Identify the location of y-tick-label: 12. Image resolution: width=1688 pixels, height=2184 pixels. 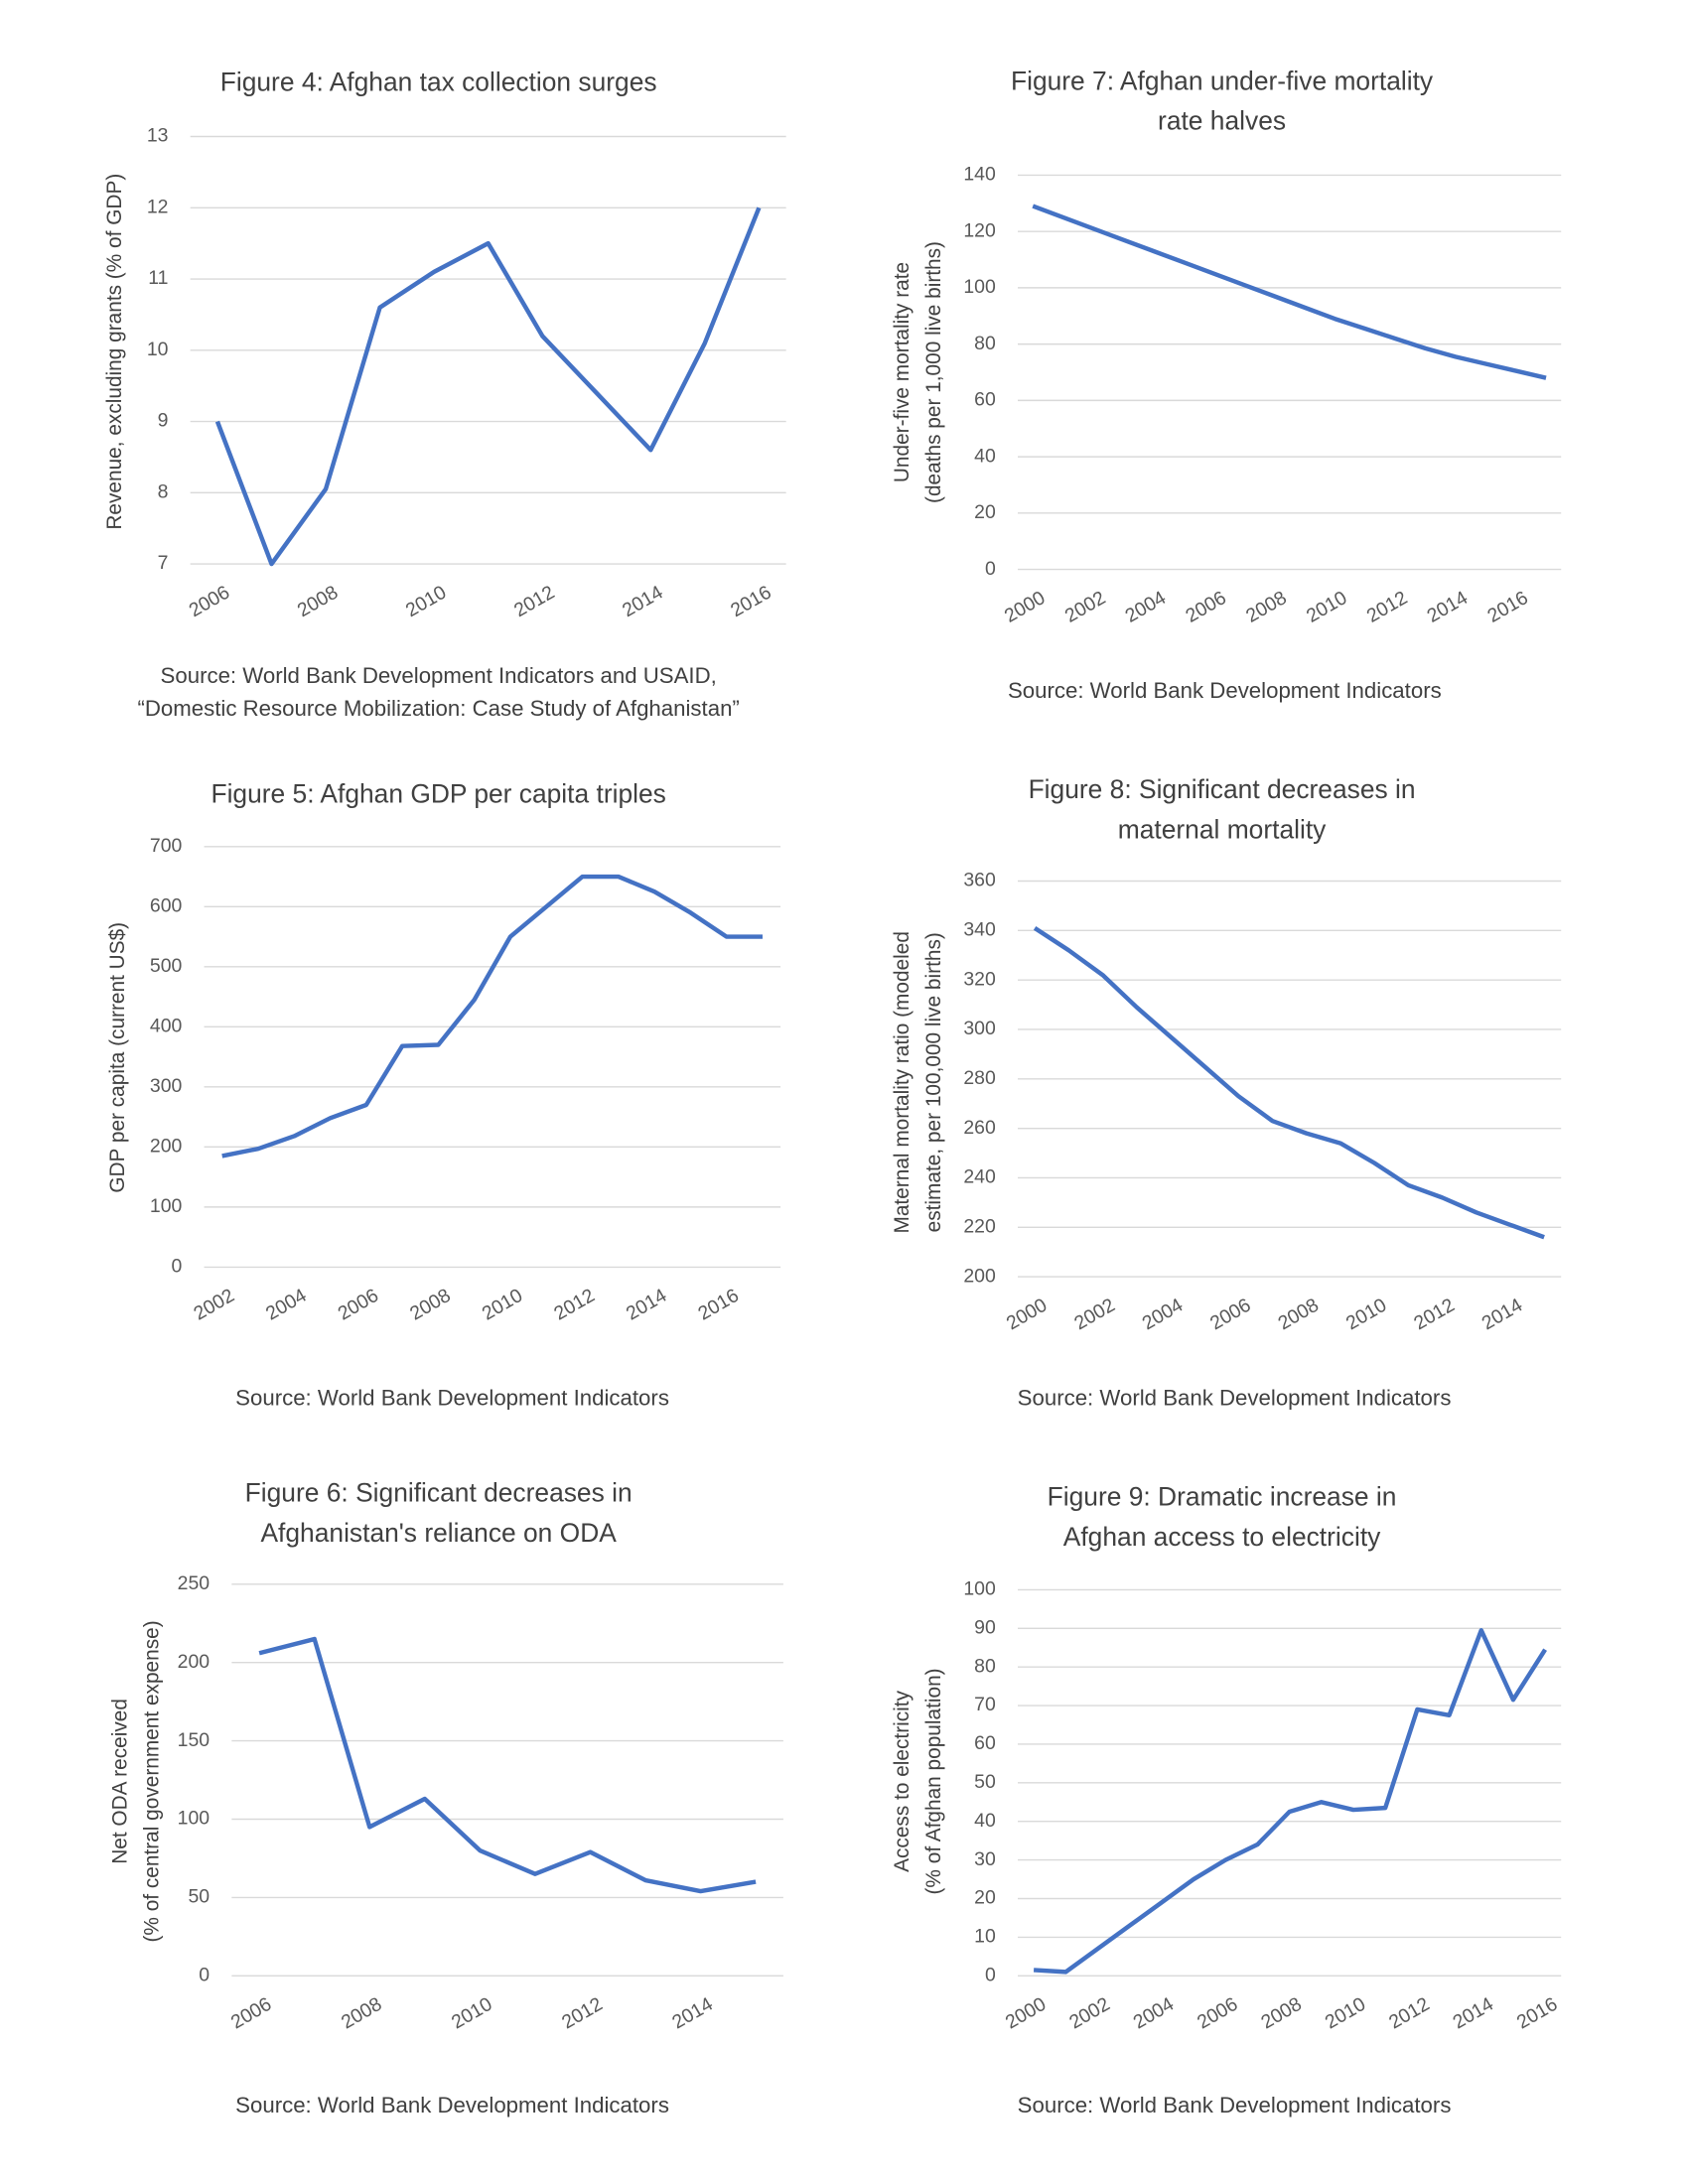
(158, 206).